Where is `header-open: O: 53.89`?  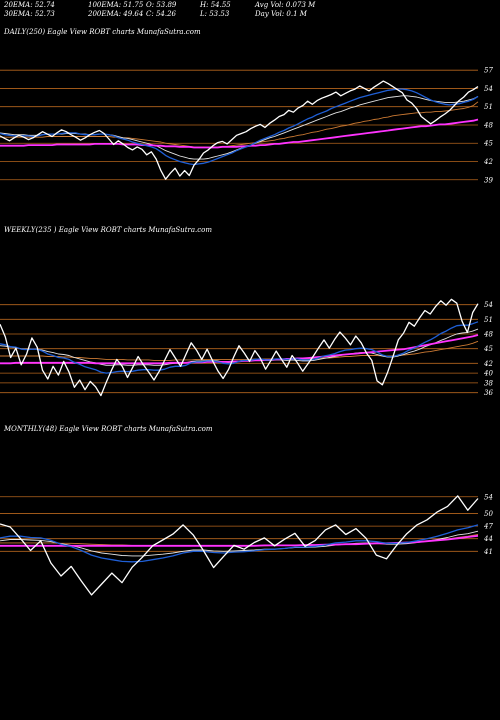 header-open: O: 53.89 is located at coordinates (161, 5).